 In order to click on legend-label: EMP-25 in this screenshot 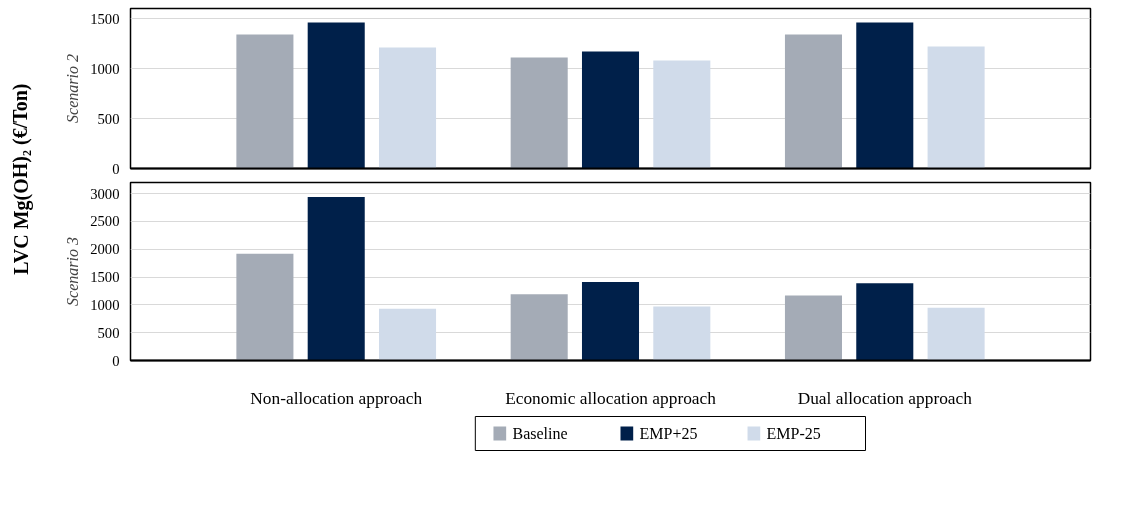, I will do `click(793, 433)`.